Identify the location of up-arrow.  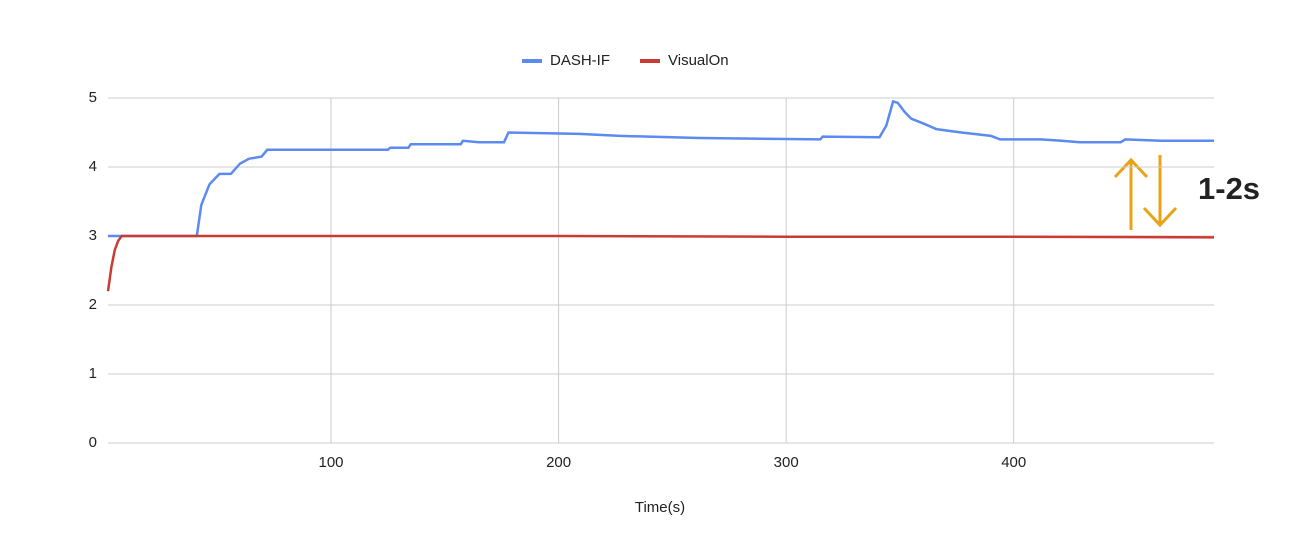
(1131, 193).